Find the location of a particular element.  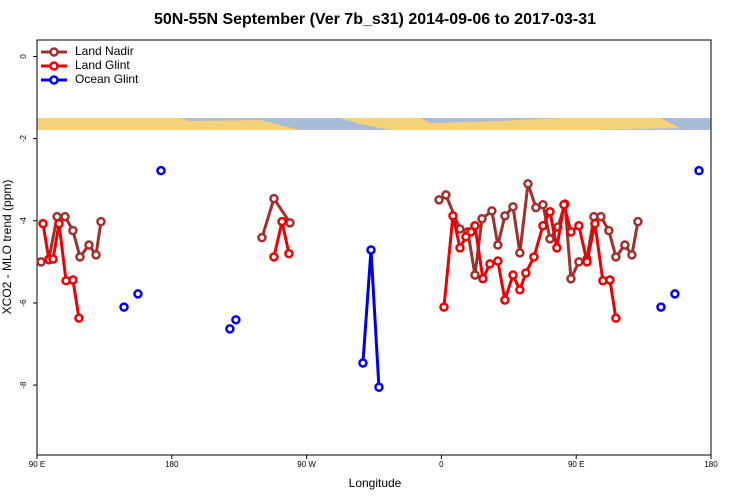

y-tick-label: -8 is located at coordinates (23, 385).